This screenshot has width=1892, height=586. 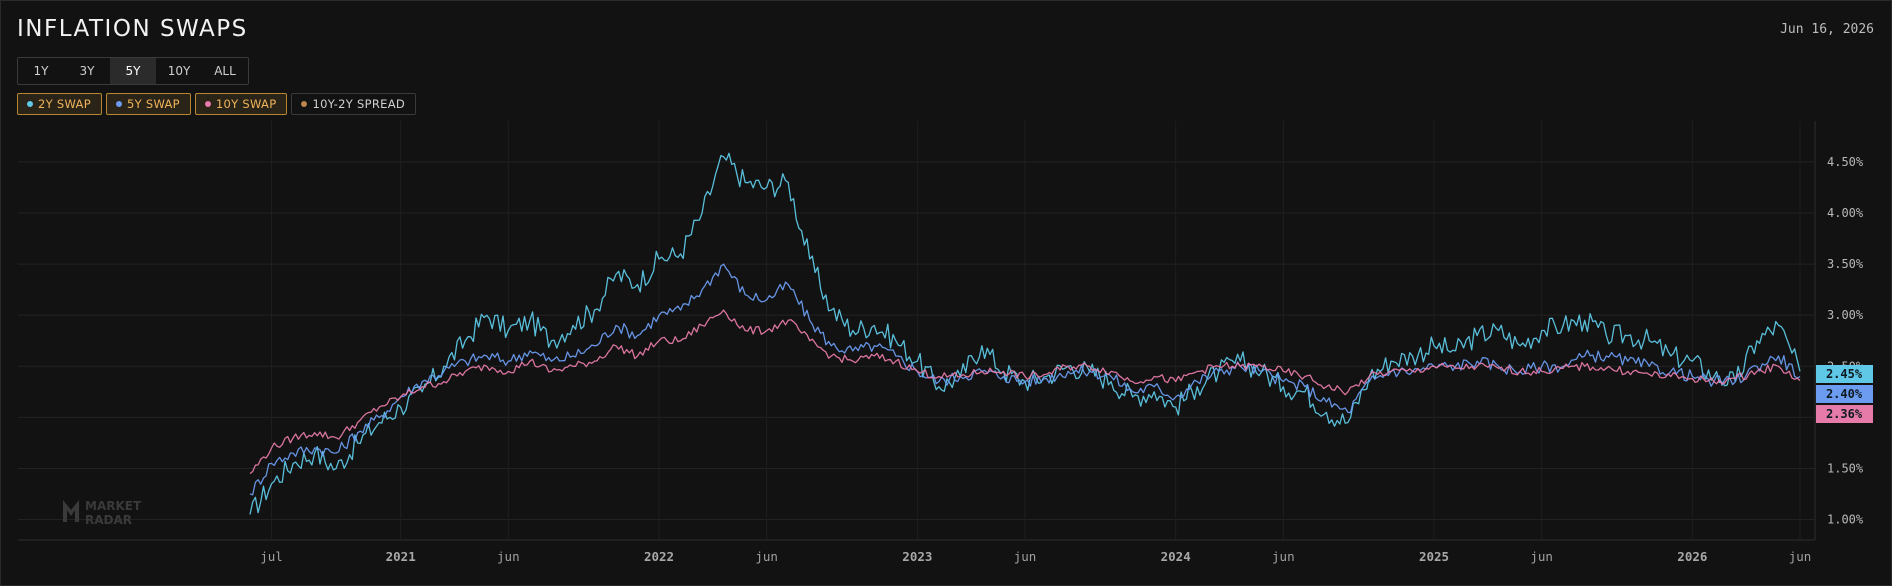 I want to click on last-value-label: 2.45%, so click(x=1844, y=374).